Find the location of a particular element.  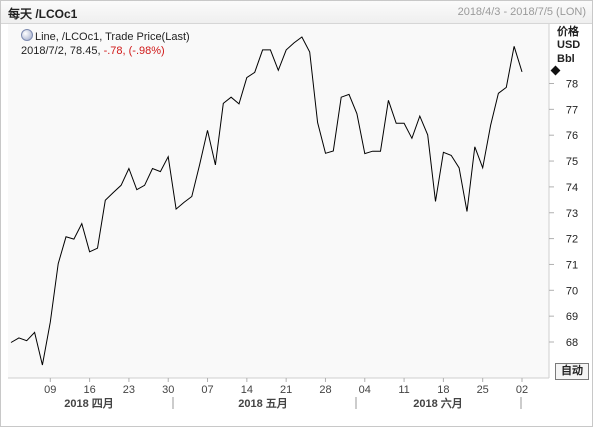

x-tick-label: 02 is located at coordinates (522, 390).